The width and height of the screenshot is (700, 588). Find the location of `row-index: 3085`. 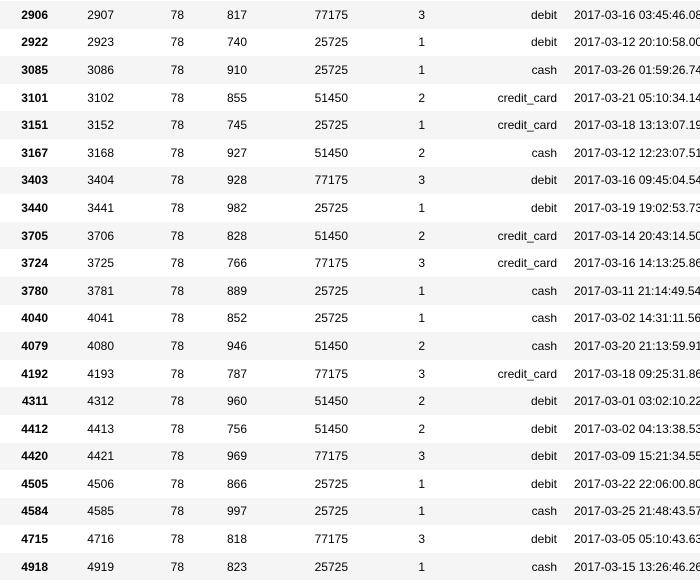

row-index: 3085 is located at coordinates (27, 70).